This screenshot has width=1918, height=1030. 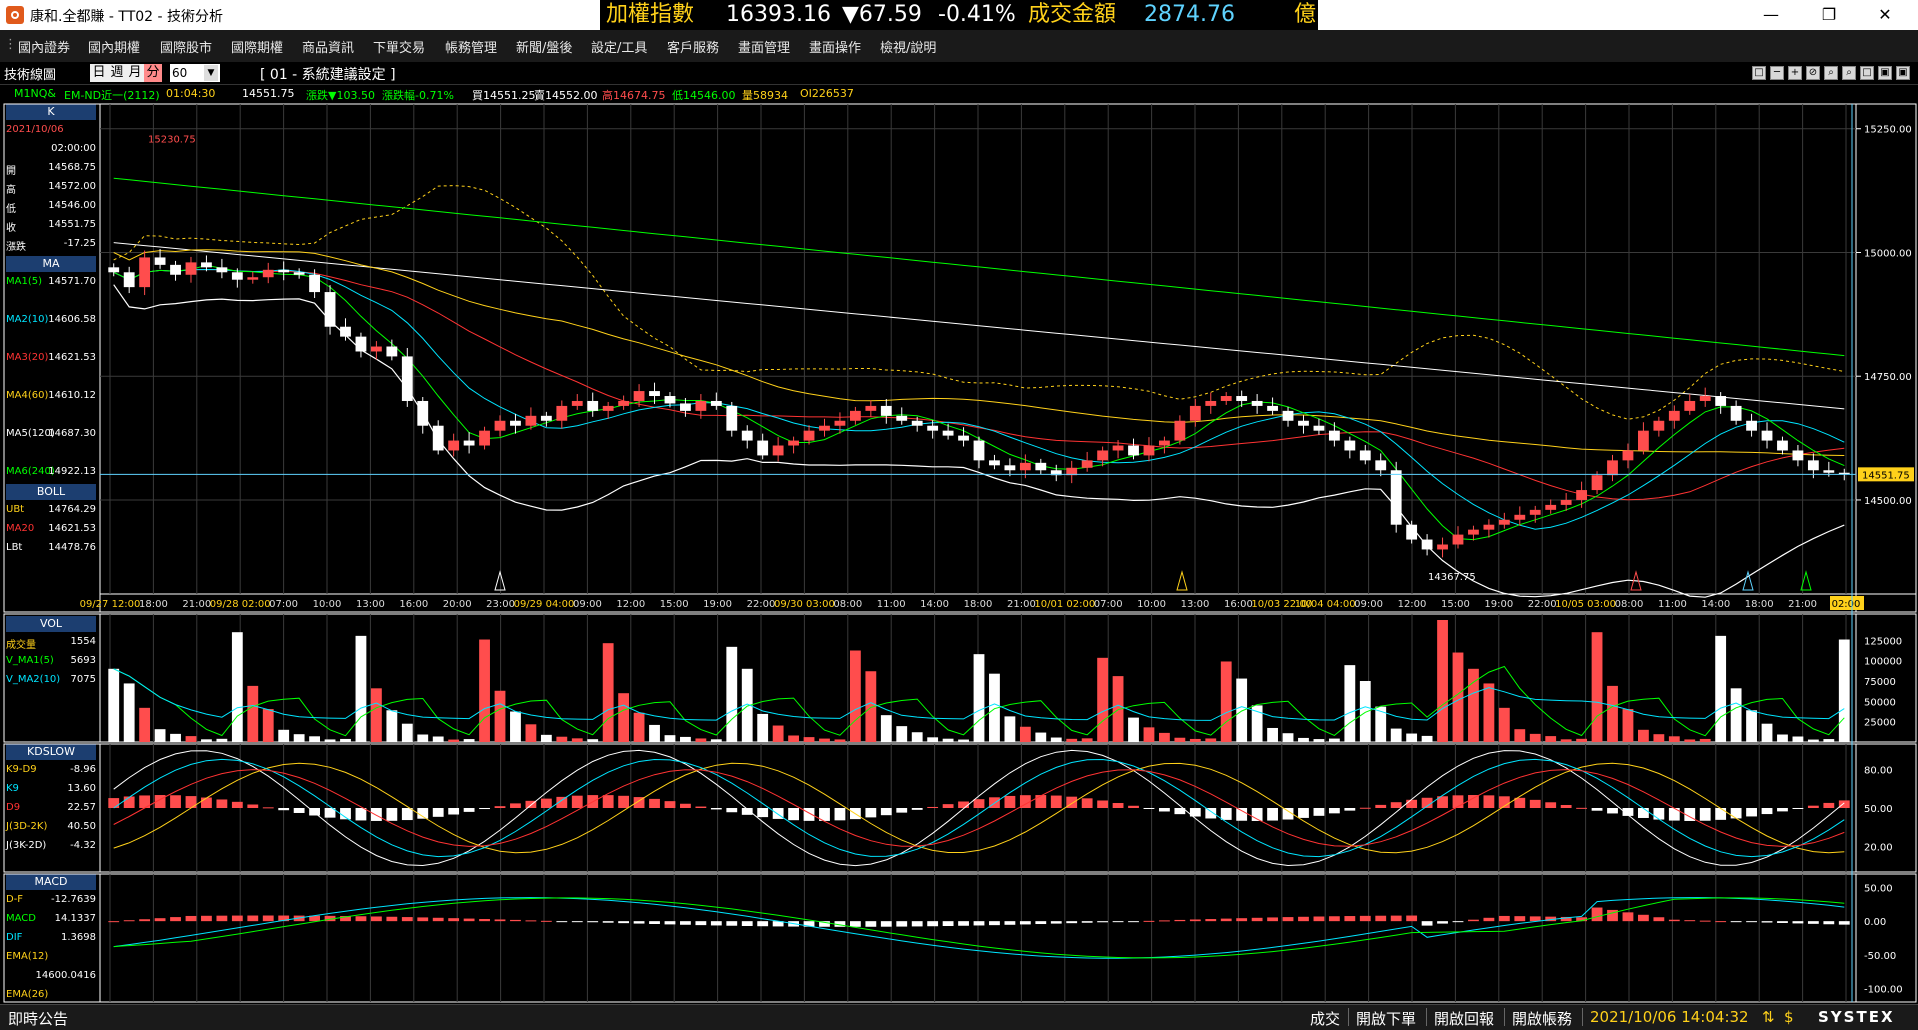 What do you see at coordinates (1795, 73) in the screenshot?
I see `zoom-in-icon: +` at bounding box center [1795, 73].